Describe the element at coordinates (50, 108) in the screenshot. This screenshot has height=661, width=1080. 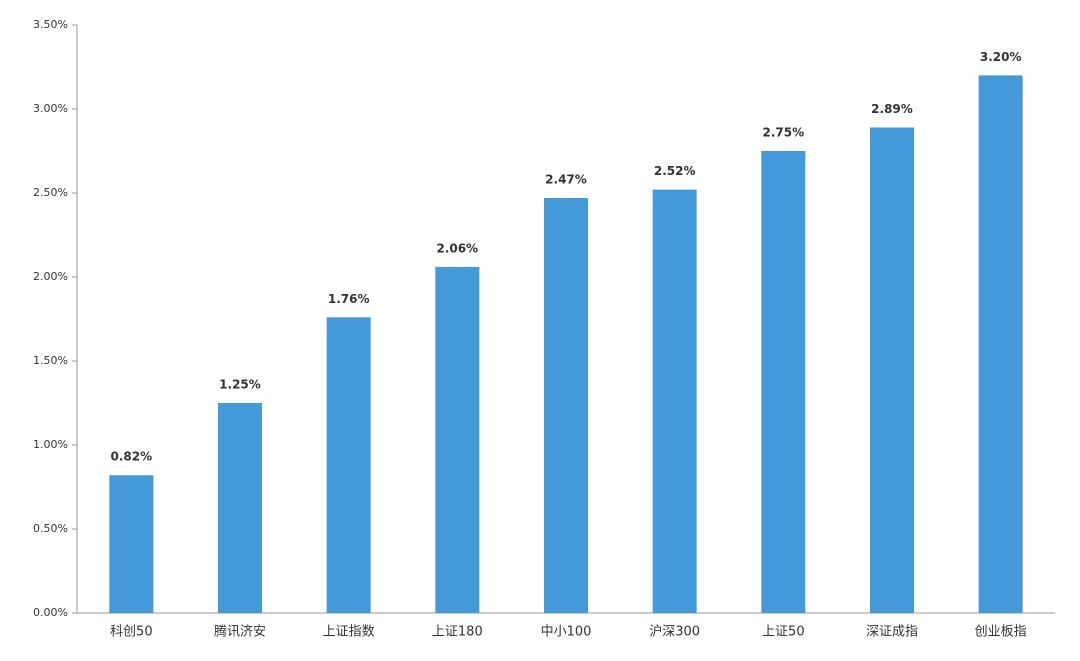
I see `y-tick-label: 3.00%` at that location.